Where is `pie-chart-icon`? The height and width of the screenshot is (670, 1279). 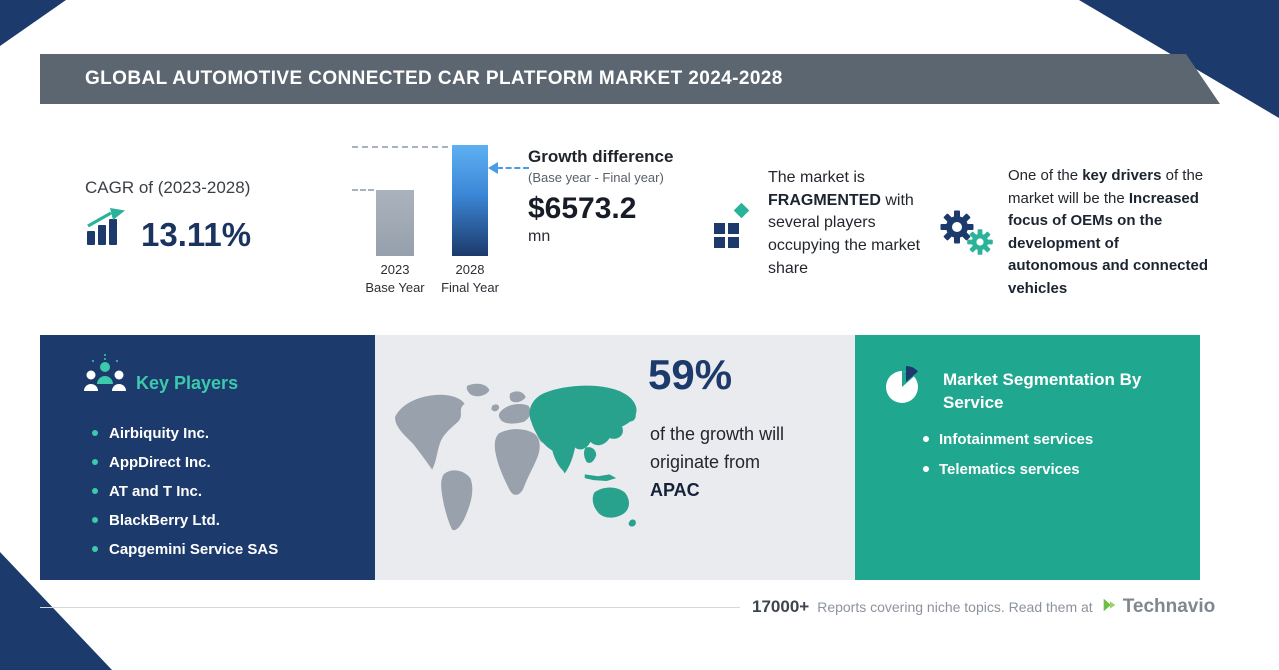
pie-chart-icon is located at coordinates (904, 386).